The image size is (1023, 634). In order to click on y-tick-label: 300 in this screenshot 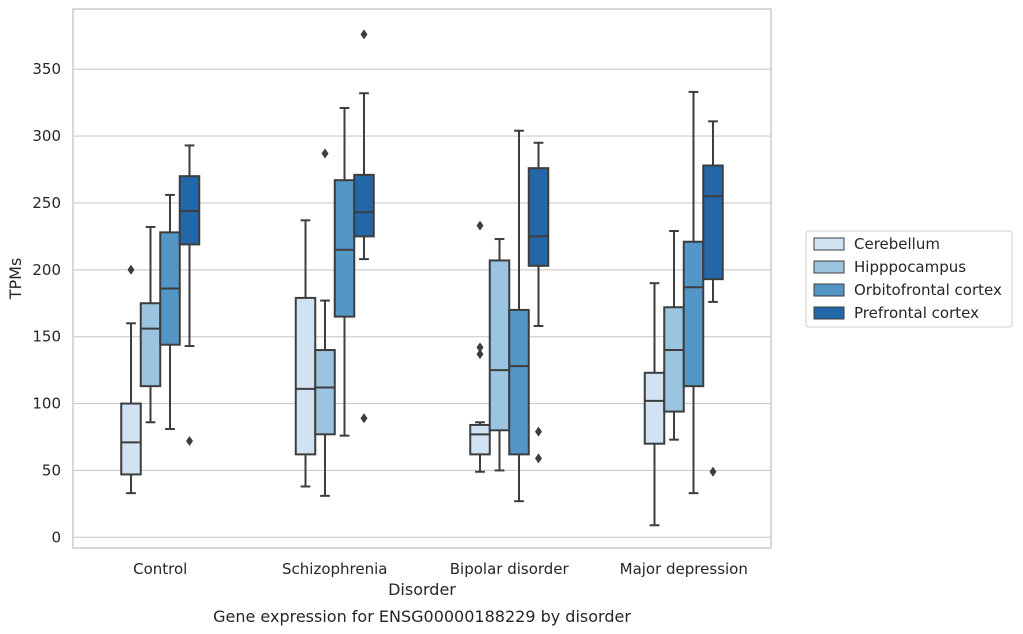, I will do `click(46, 136)`.